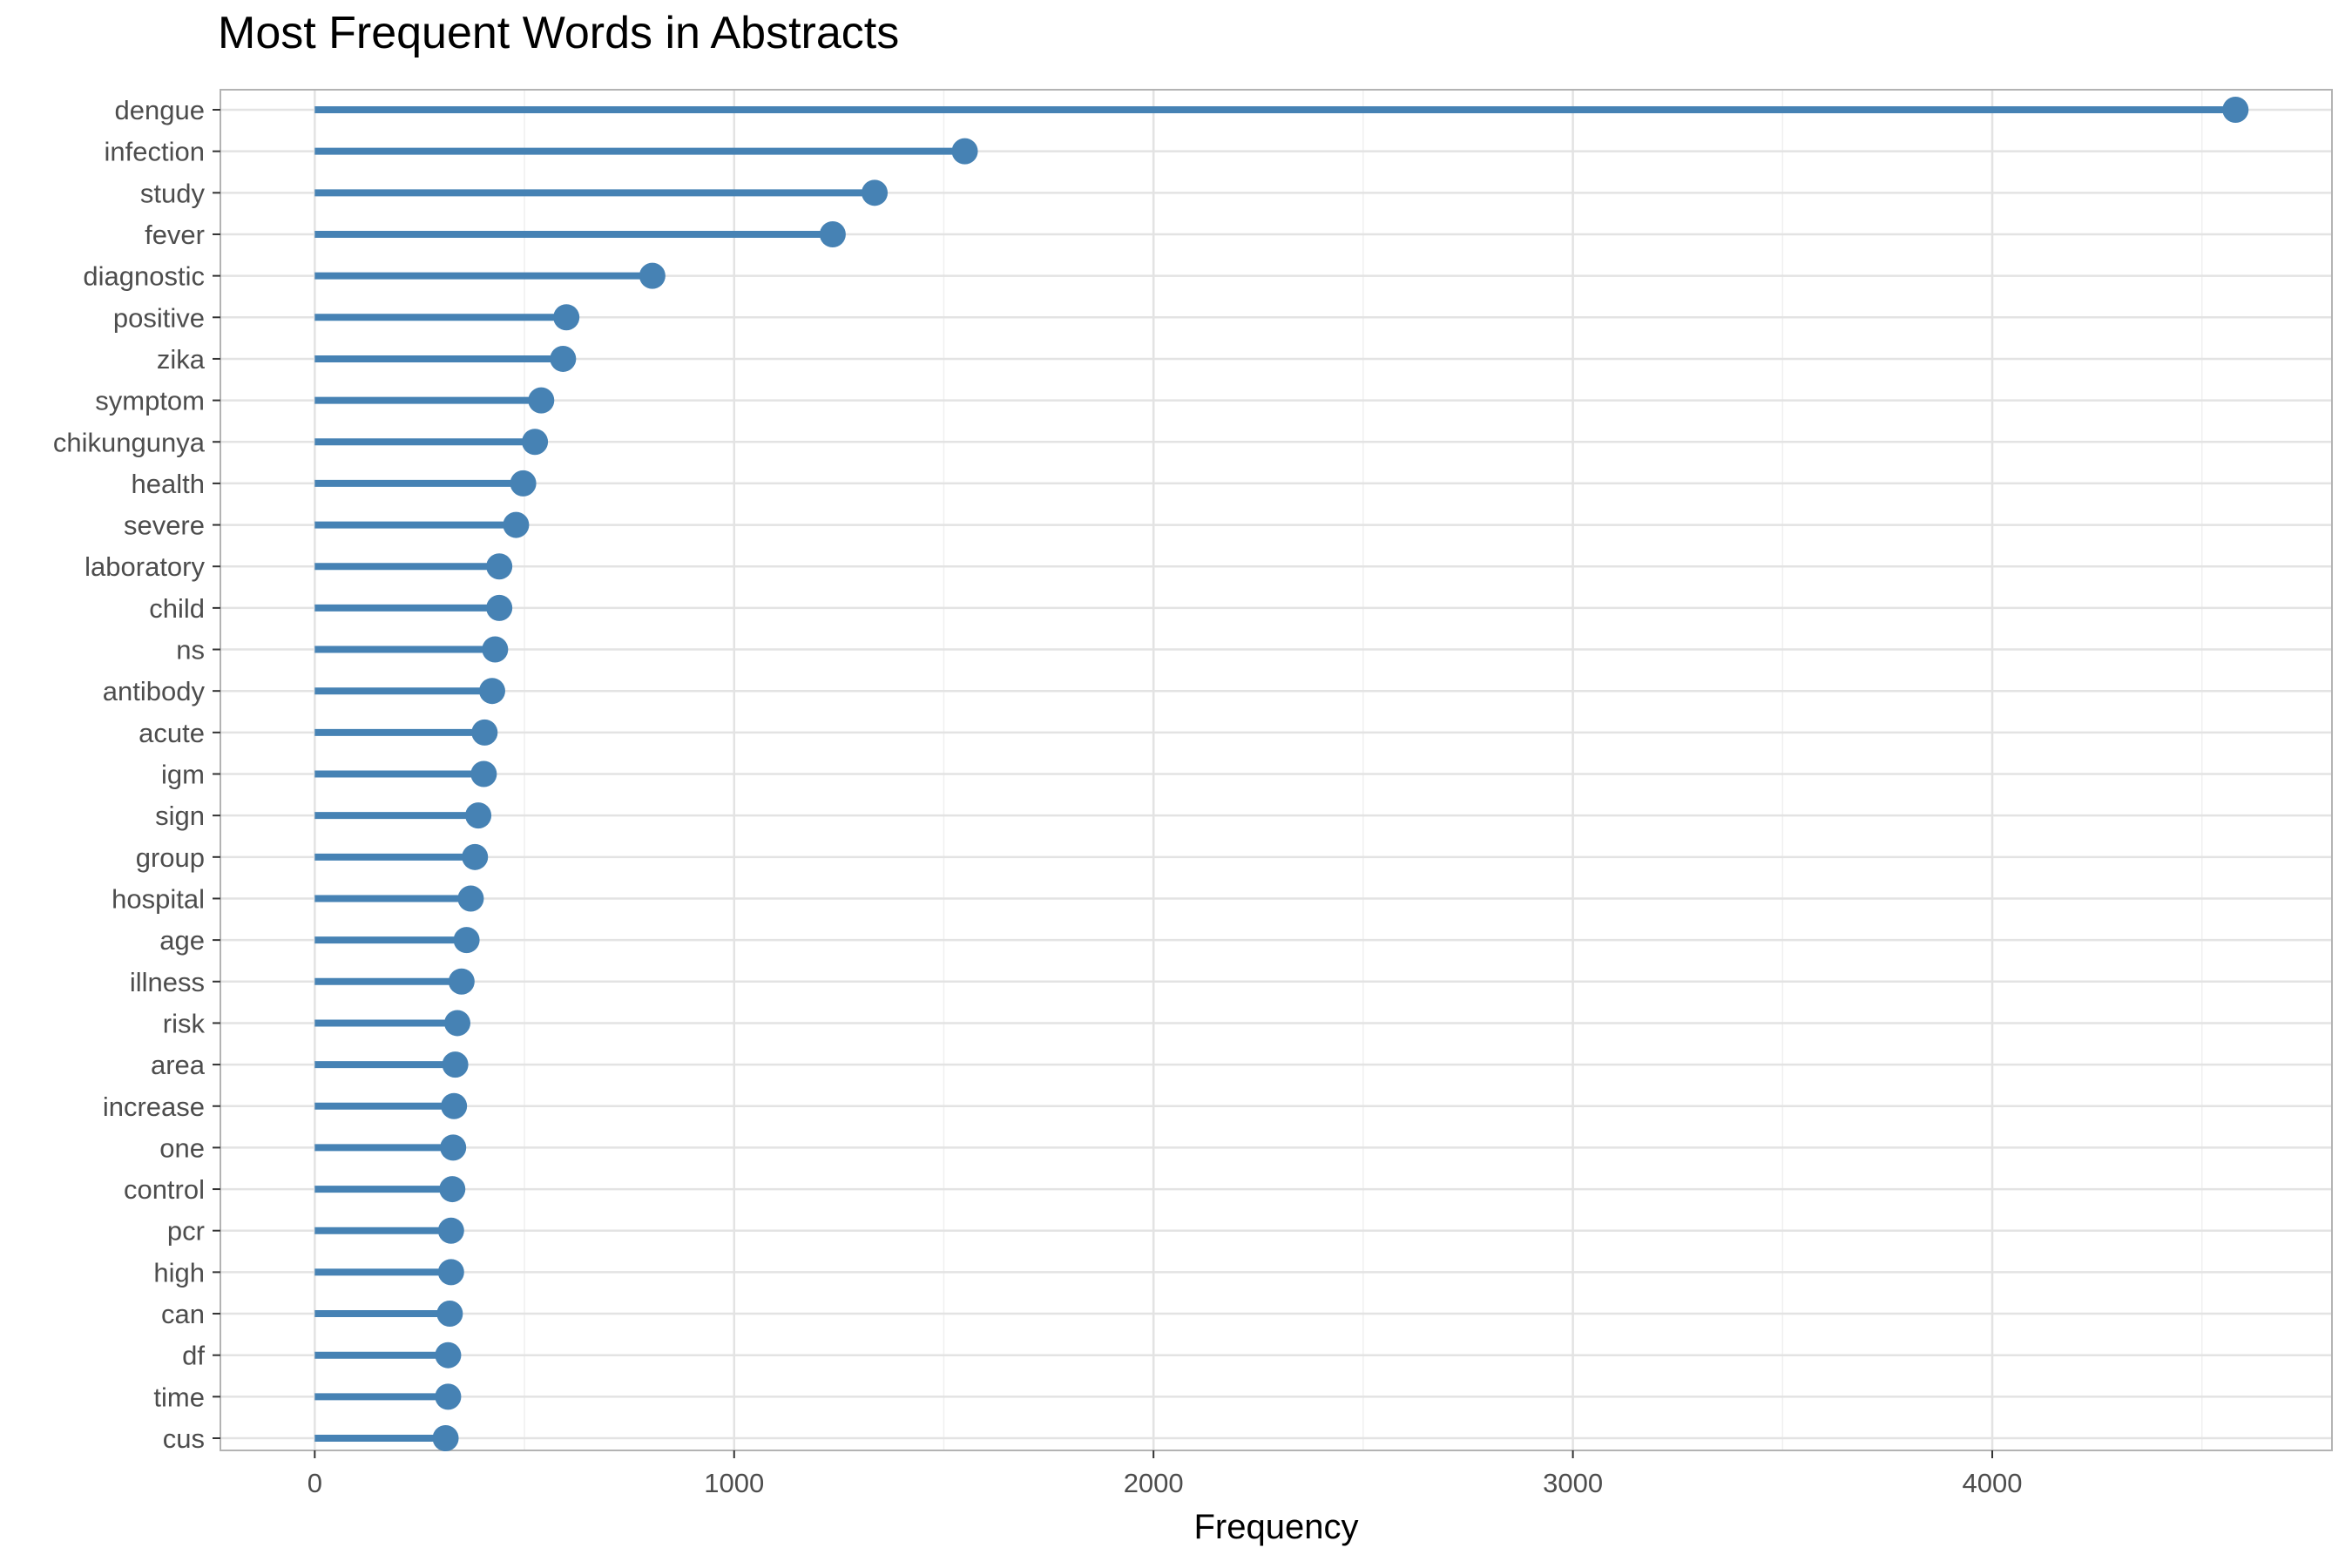  Describe the element at coordinates (535, 442) in the screenshot. I see `dot-chikungunya` at that location.